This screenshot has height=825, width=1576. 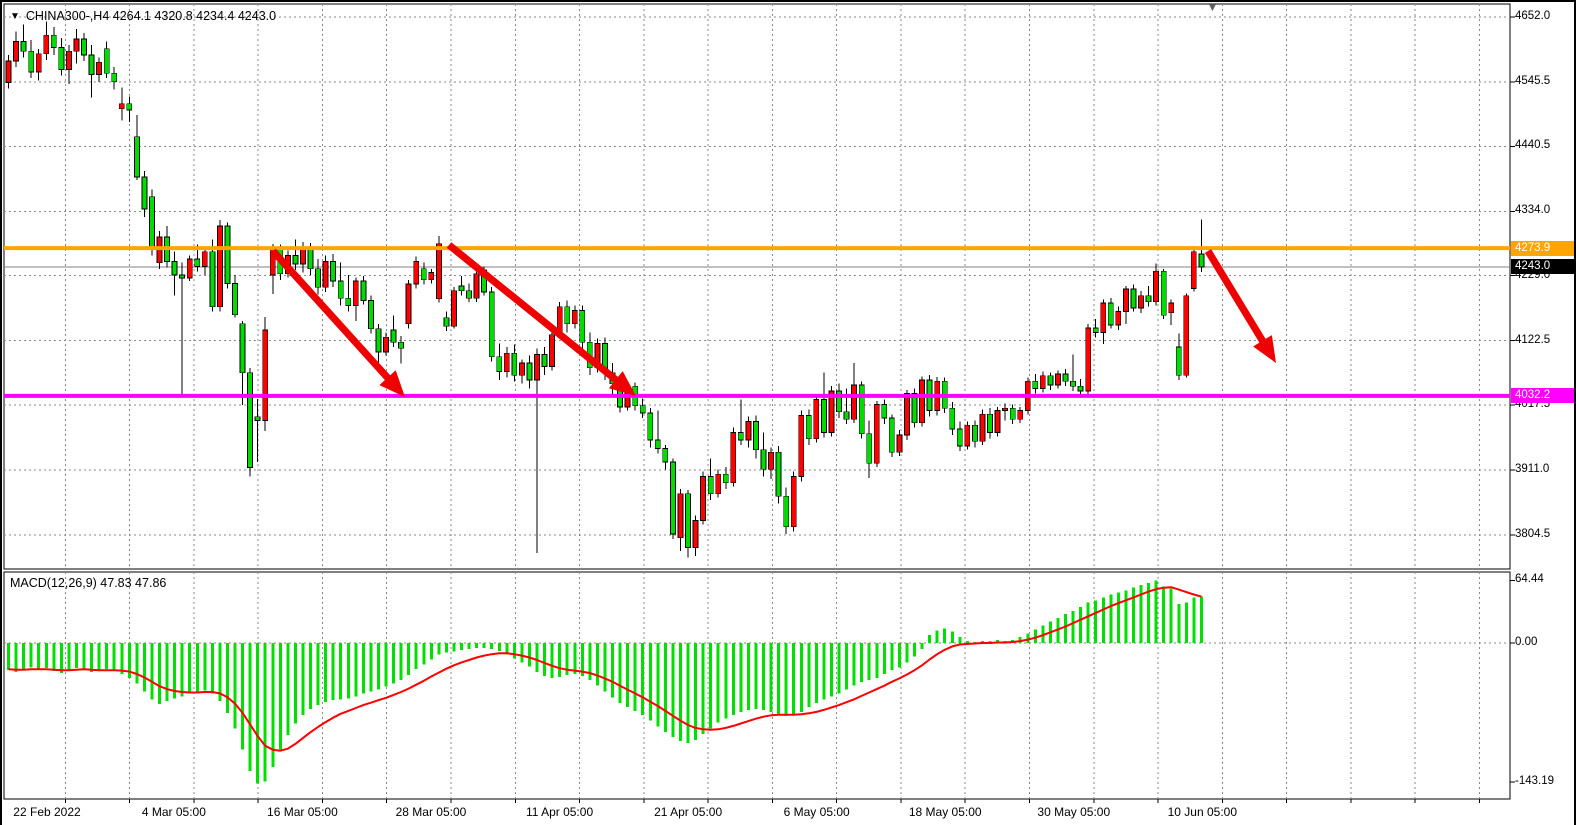 What do you see at coordinates (1074, 812) in the screenshot?
I see `date-axis-label: 30 May 05:00` at bounding box center [1074, 812].